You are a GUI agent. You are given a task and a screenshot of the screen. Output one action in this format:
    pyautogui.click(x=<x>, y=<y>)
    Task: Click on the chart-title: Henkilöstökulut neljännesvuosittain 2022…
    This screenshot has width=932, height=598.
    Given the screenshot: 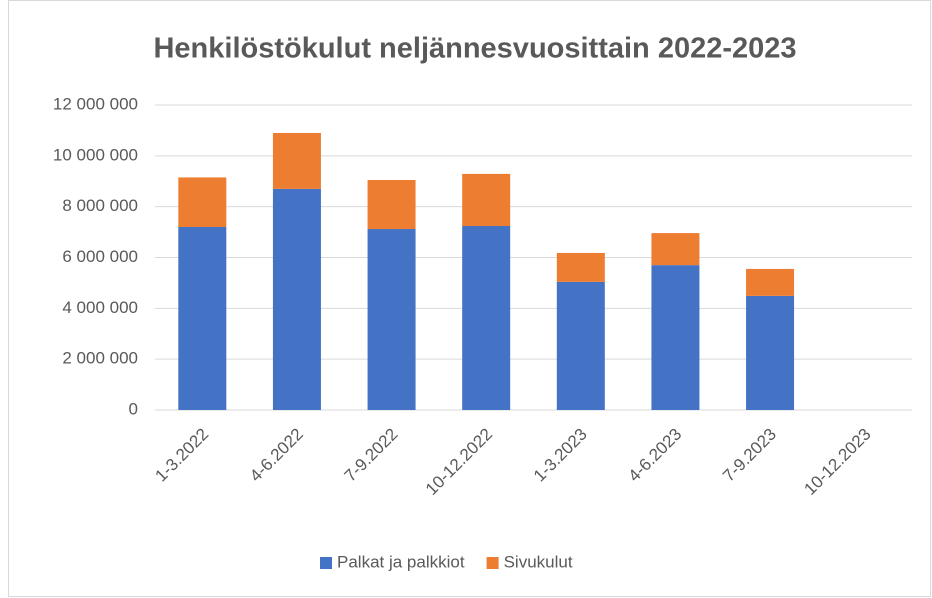 What is the action you would take?
    pyautogui.click(x=474, y=49)
    